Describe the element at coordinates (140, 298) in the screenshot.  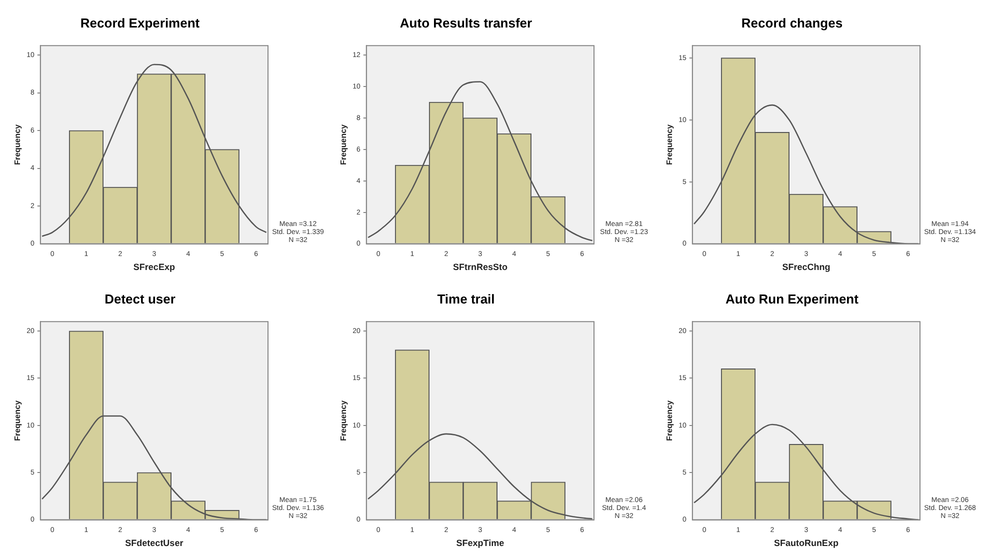
I see `chart-title: Detect user` at that location.